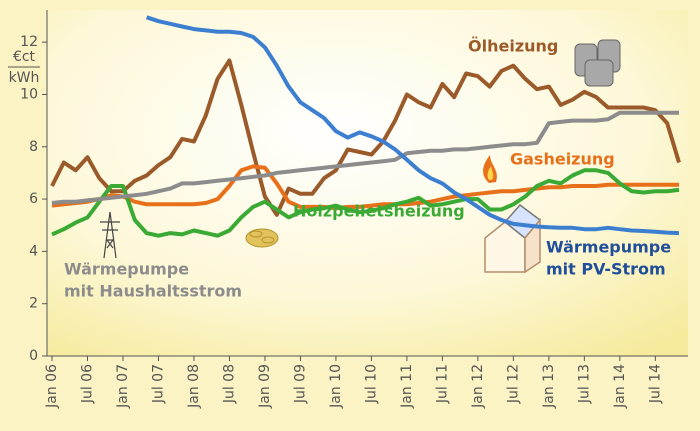 This screenshot has width=700, height=431. Describe the element at coordinates (442, 384) in the screenshot. I see `x-tick-label: Jul 11` at that location.